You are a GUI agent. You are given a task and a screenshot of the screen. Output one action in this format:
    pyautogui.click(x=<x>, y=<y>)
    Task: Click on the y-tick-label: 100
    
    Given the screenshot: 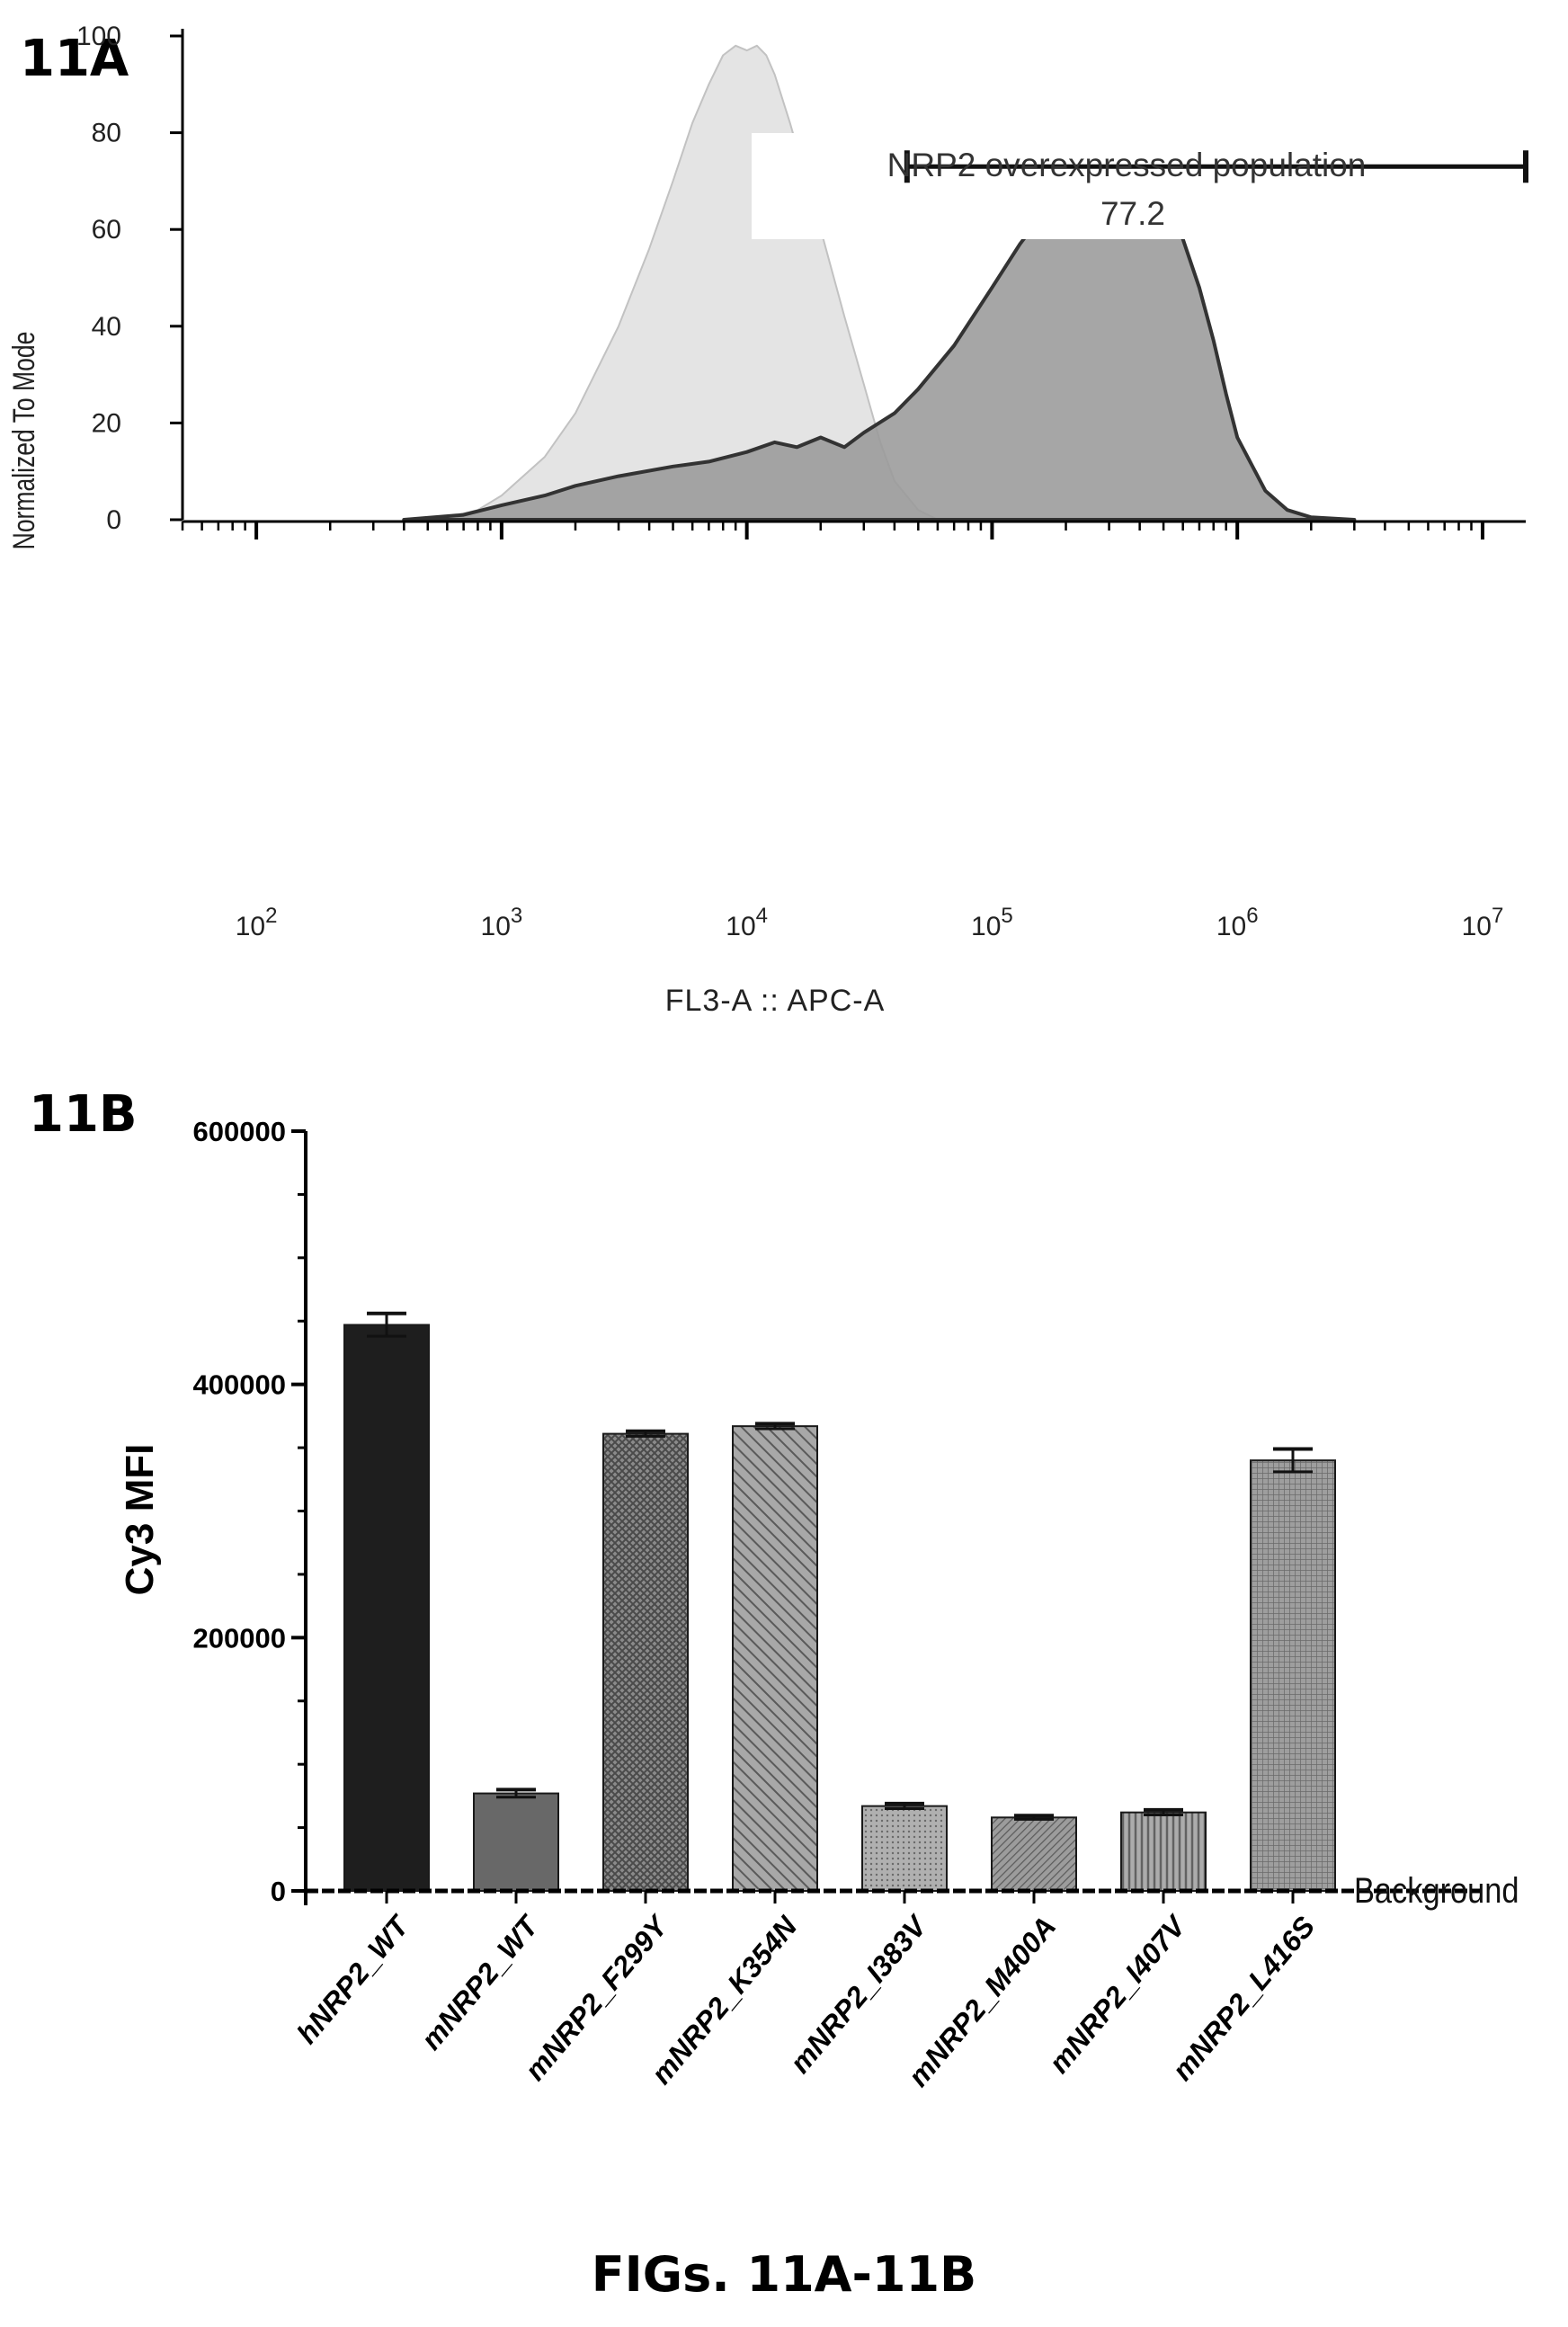 What is the action you would take?
    pyautogui.click(x=98, y=36)
    